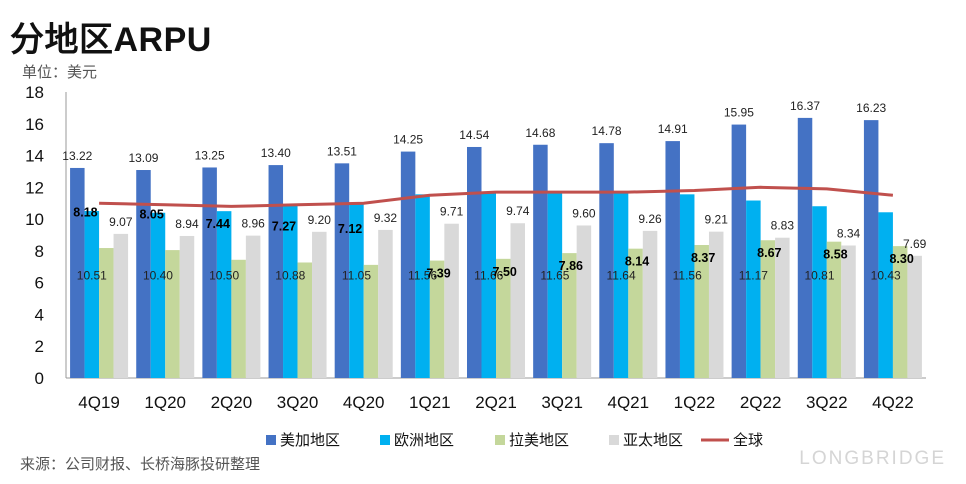  What do you see at coordinates (39, 346) in the screenshot?
I see `y-tick-label: 2` at bounding box center [39, 346].